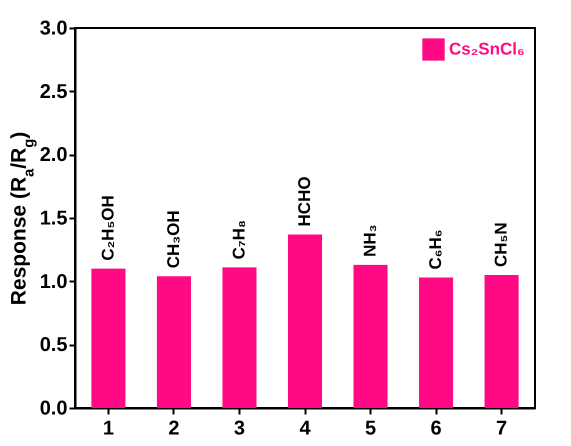  Describe the element at coordinates (436, 250) in the screenshot. I see `annotation: C₆H₆` at that location.